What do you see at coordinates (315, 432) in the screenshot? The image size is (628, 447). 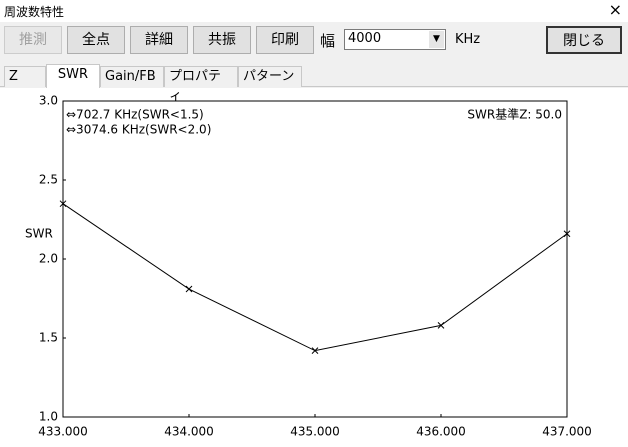 I see `x-tick-label: 435.000` at bounding box center [315, 432].